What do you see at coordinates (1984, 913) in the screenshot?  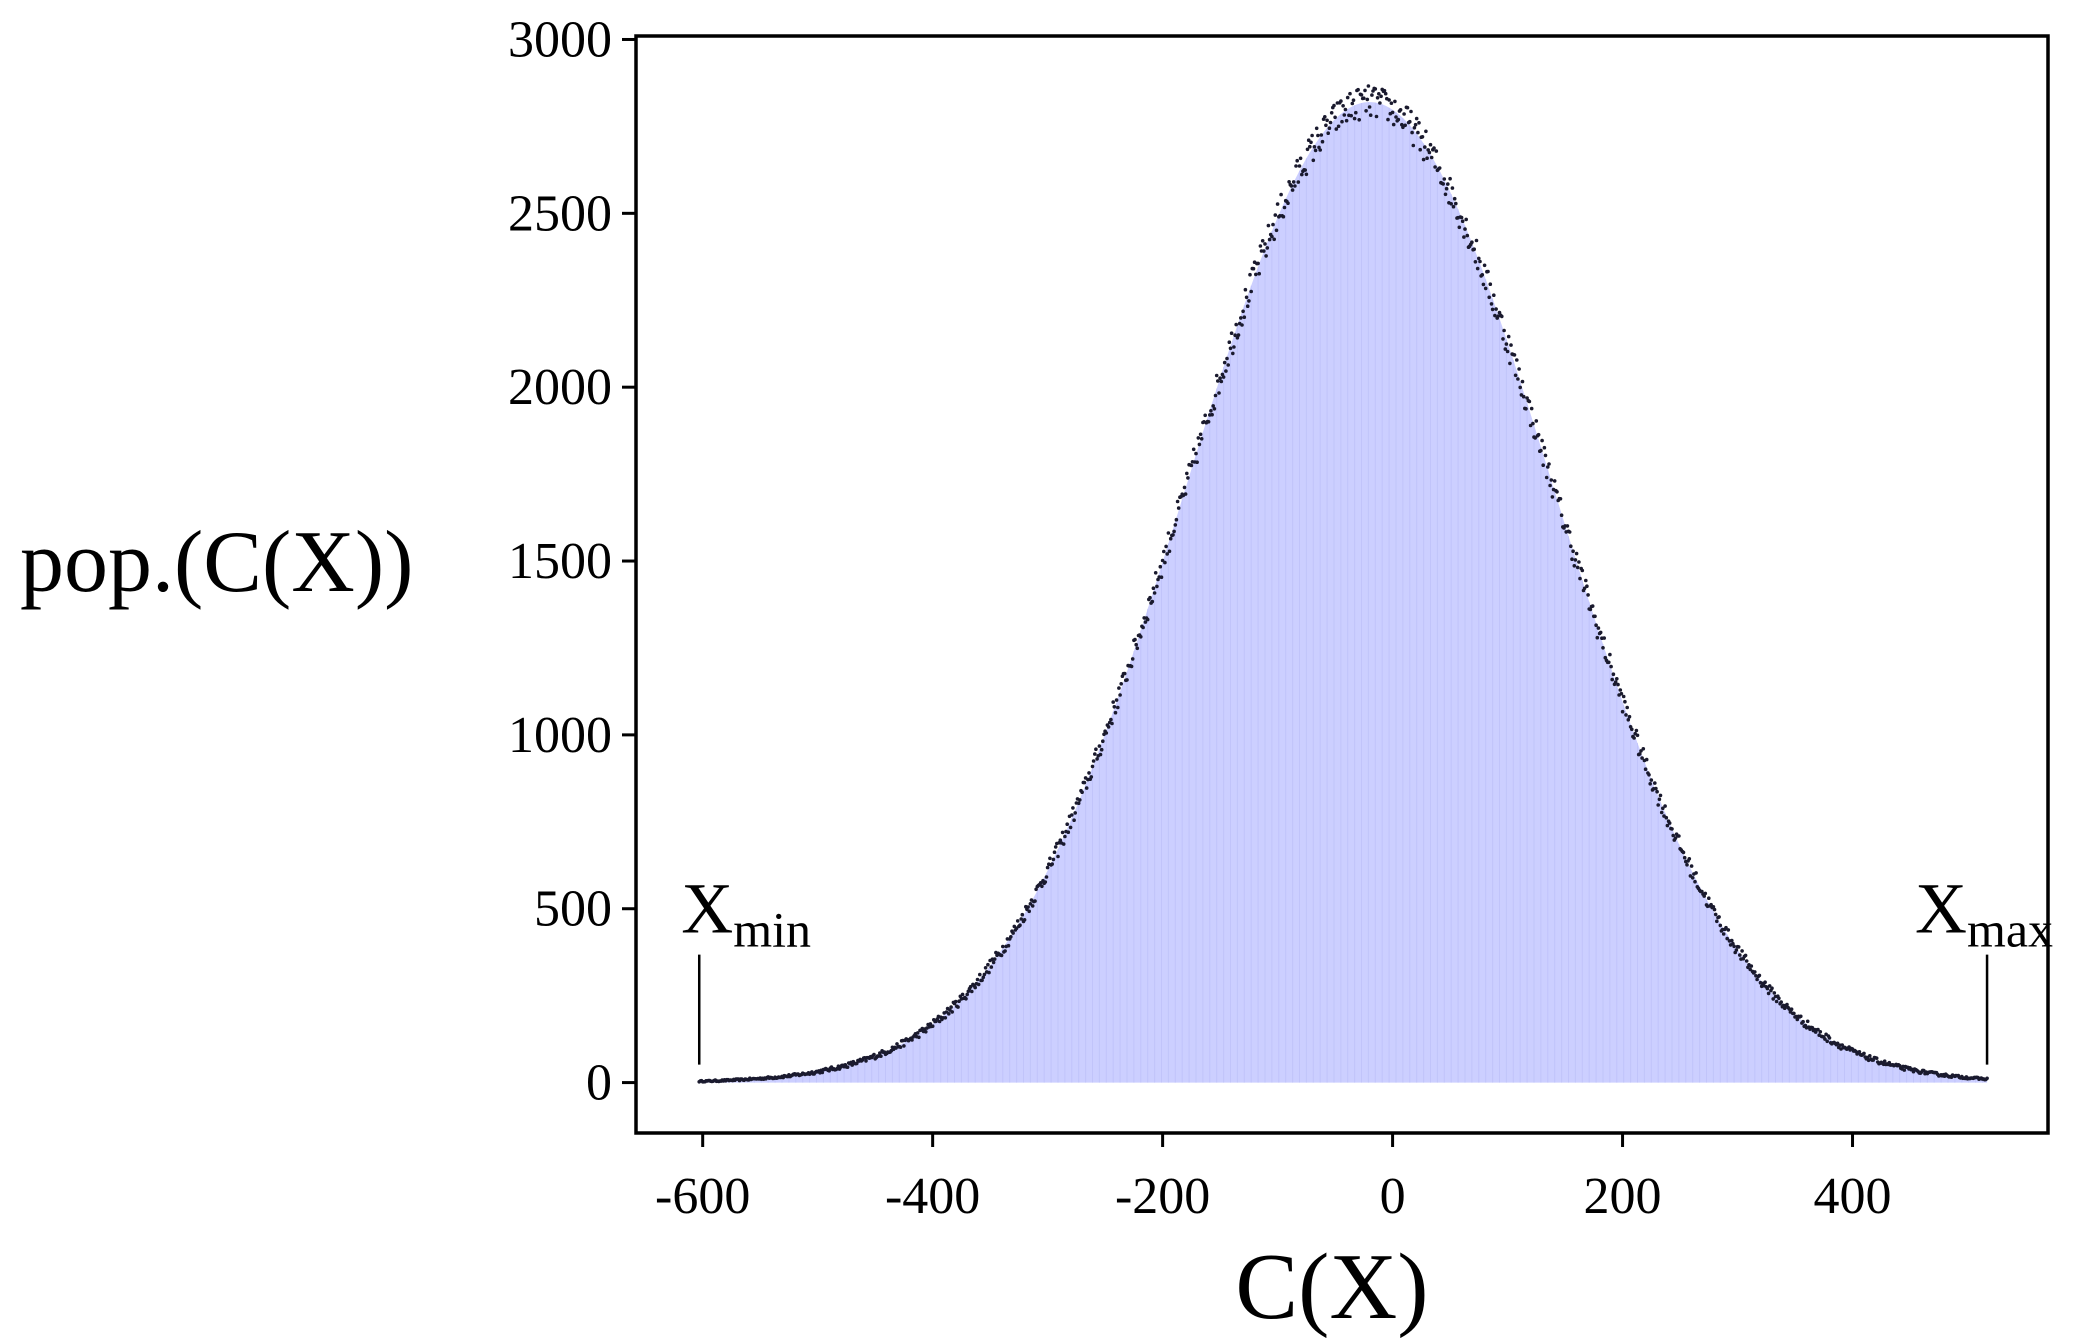 I see `annotation-label: Xmax` at bounding box center [1984, 913].